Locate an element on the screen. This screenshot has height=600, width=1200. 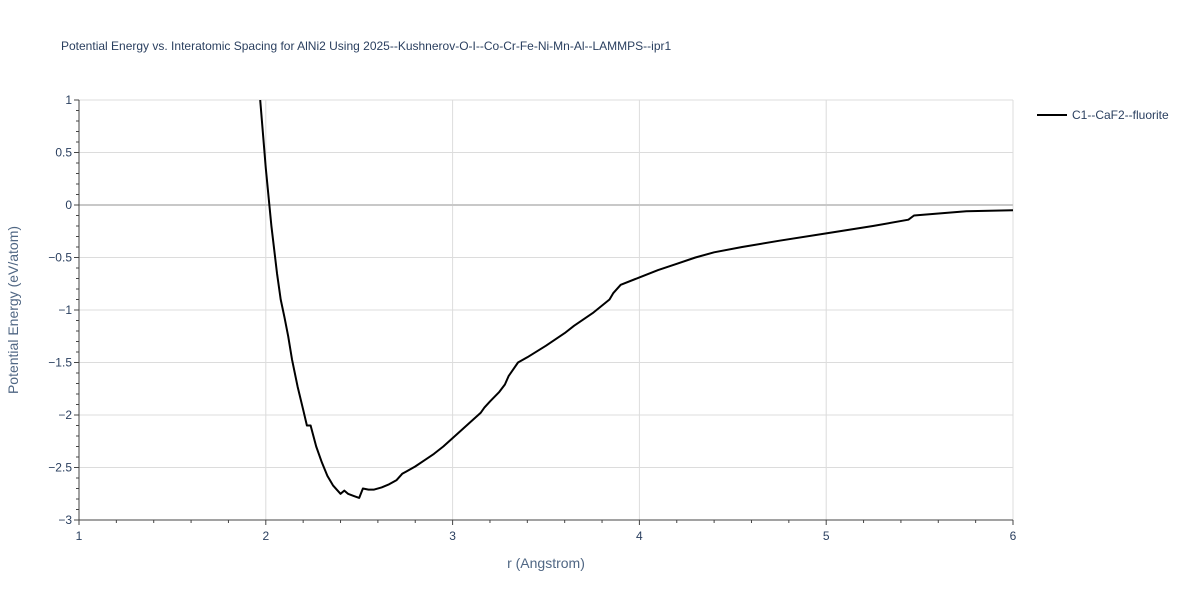
x-tick-label: 5 is located at coordinates (826, 536).